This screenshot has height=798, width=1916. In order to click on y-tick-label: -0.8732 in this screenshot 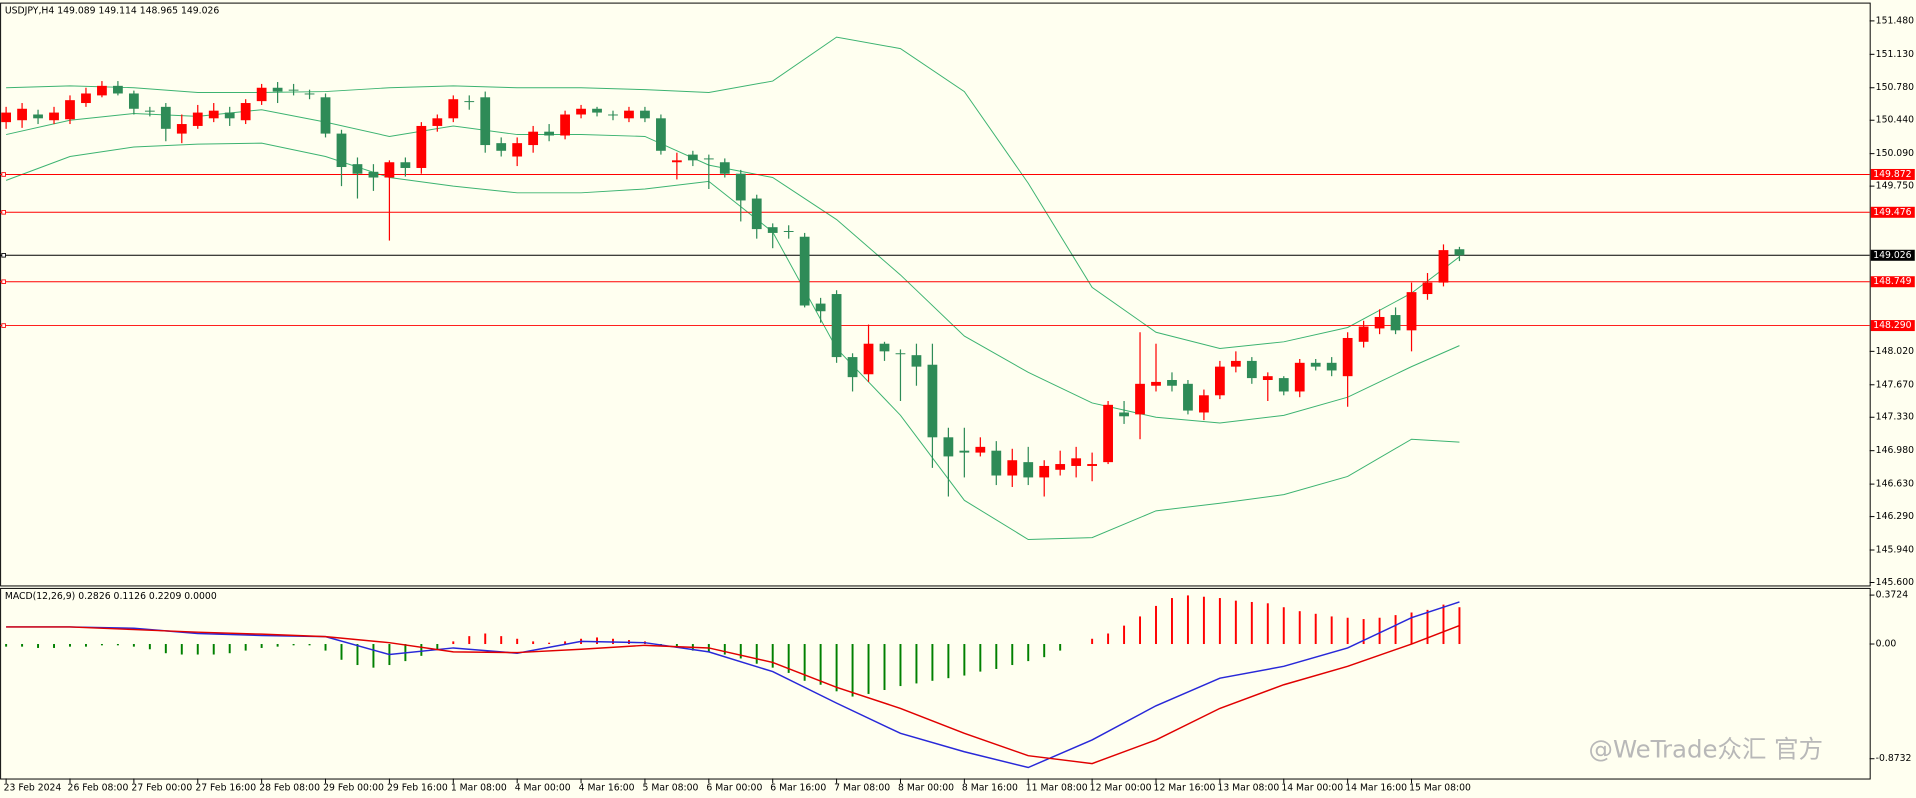, I will do `click(1894, 758)`.